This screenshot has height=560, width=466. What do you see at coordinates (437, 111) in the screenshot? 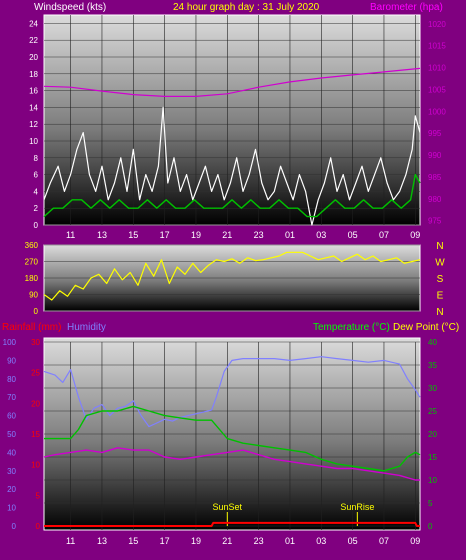
I see `barometer-y-tick-label: 1000` at bounding box center [437, 111].